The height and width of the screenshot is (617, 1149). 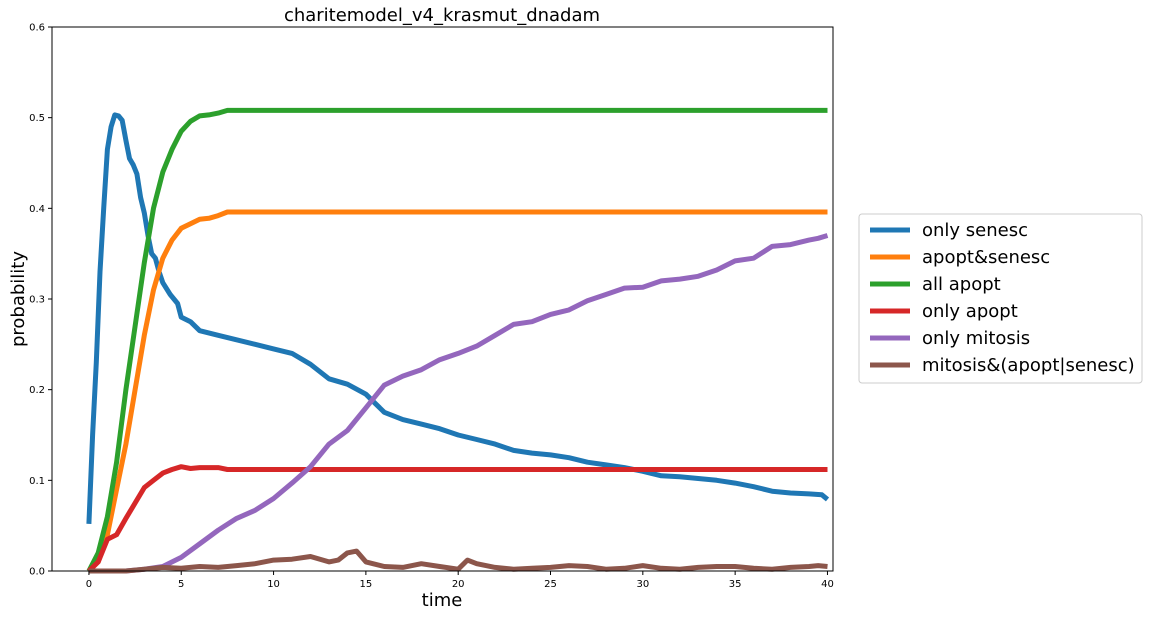 What do you see at coordinates (642, 584) in the screenshot?
I see `x-tick-label: 30` at bounding box center [642, 584].